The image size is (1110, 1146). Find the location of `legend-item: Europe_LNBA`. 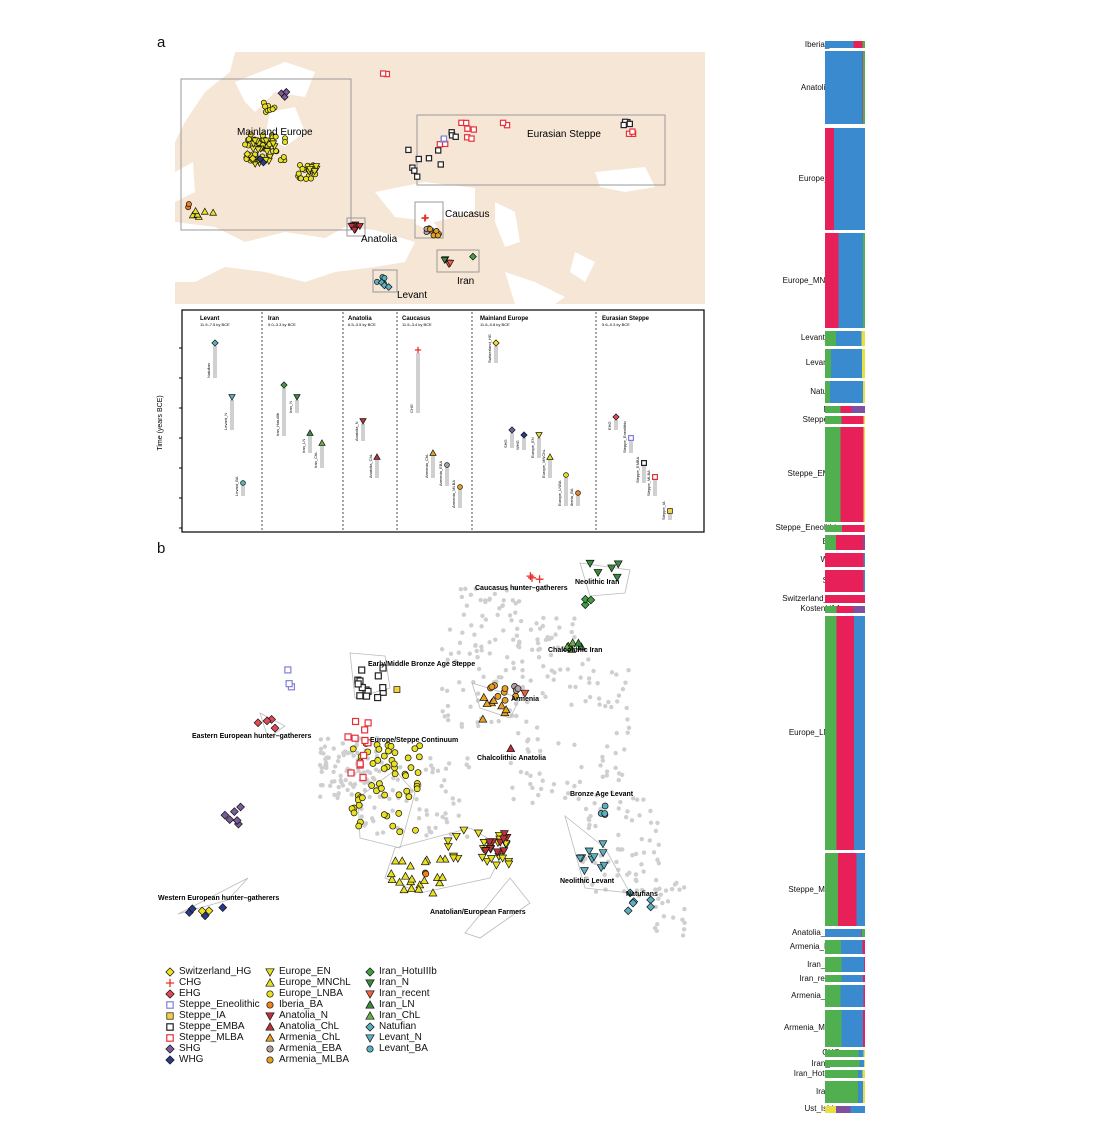

legend-item: Europe_LNBA is located at coordinates (304, 993).